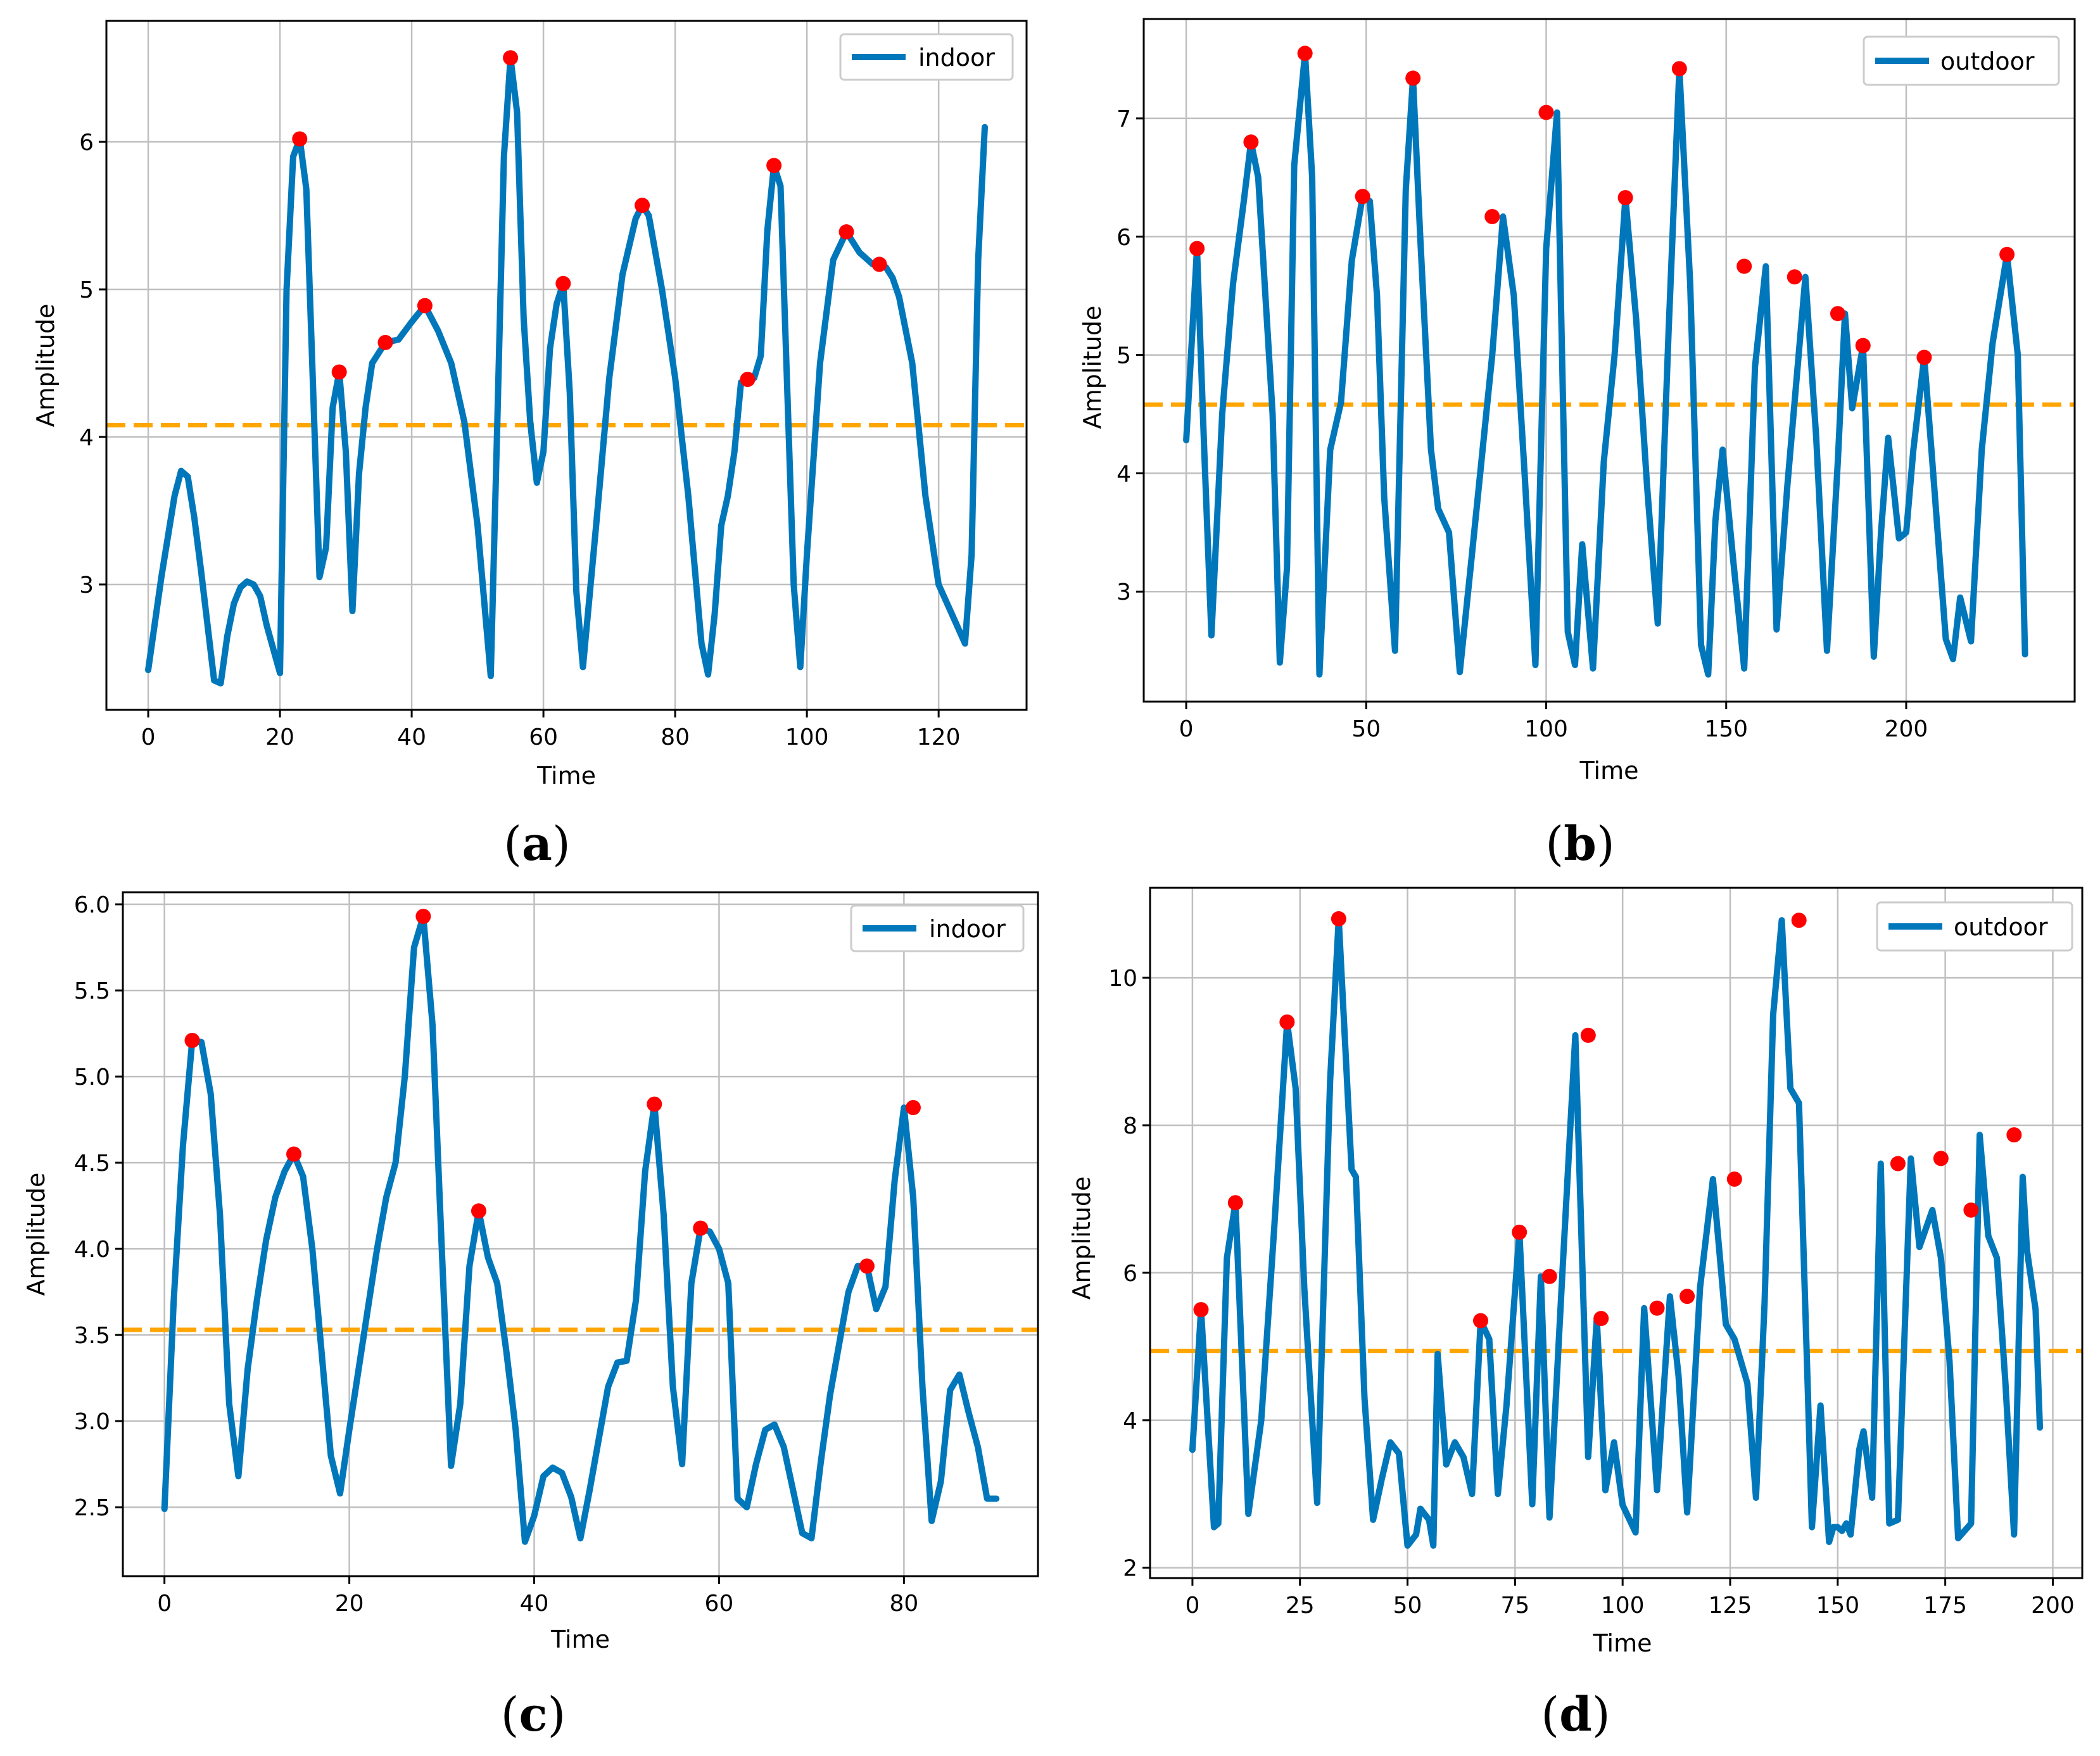  What do you see at coordinates (92, 905) in the screenshot?
I see `y-tick-label: 6.0` at bounding box center [92, 905].